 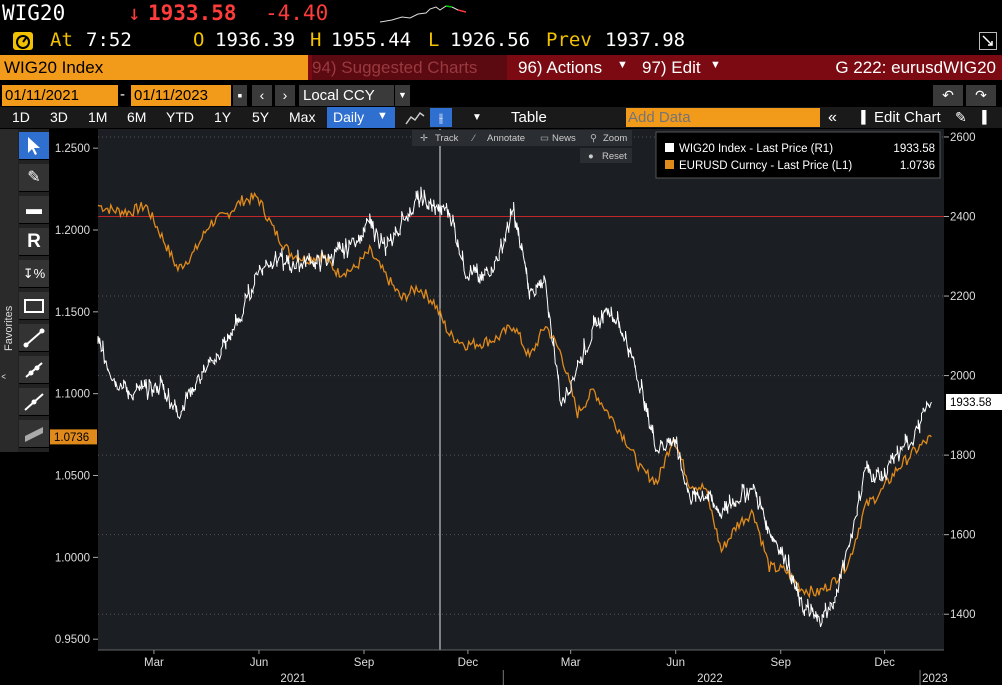 I want to click on channel-tool-icon, so click(x=34, y=434).